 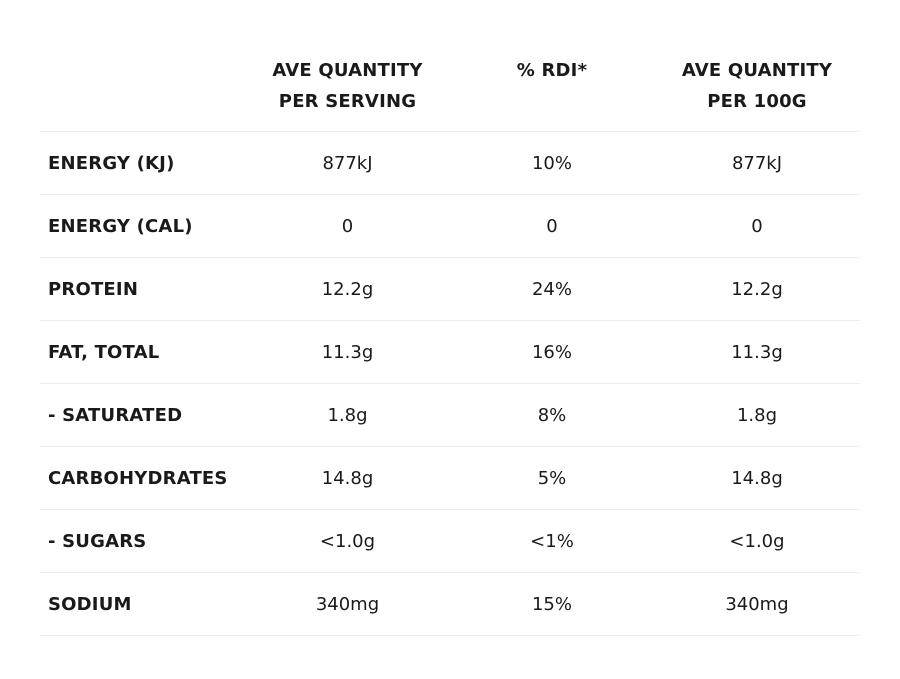 What do you see at coordinates (552, 226) in the screenshot?
I see `rdi-value: 0` at bounding box center [552, 226].